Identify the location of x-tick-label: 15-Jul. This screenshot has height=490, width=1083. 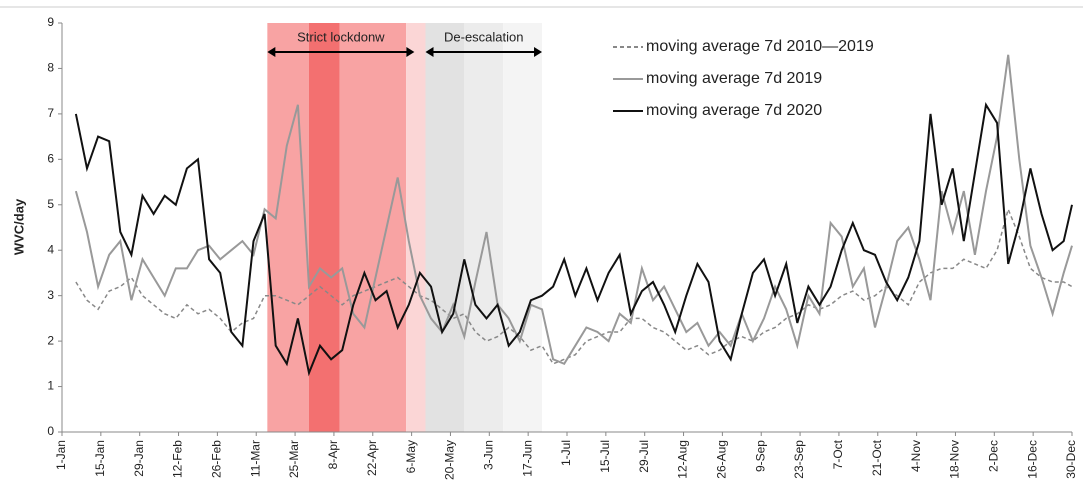
(605, 456).